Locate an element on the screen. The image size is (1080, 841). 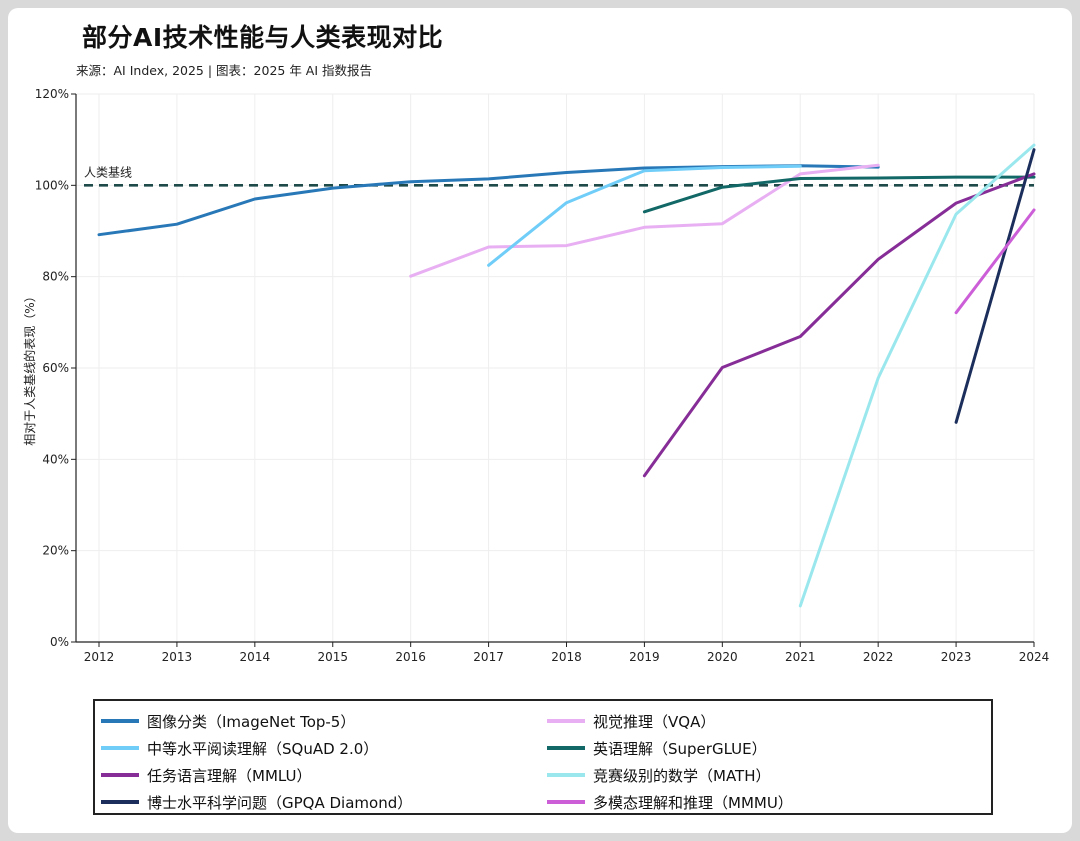
x-tick-label: 2018 is located at coordinates (566, 657).